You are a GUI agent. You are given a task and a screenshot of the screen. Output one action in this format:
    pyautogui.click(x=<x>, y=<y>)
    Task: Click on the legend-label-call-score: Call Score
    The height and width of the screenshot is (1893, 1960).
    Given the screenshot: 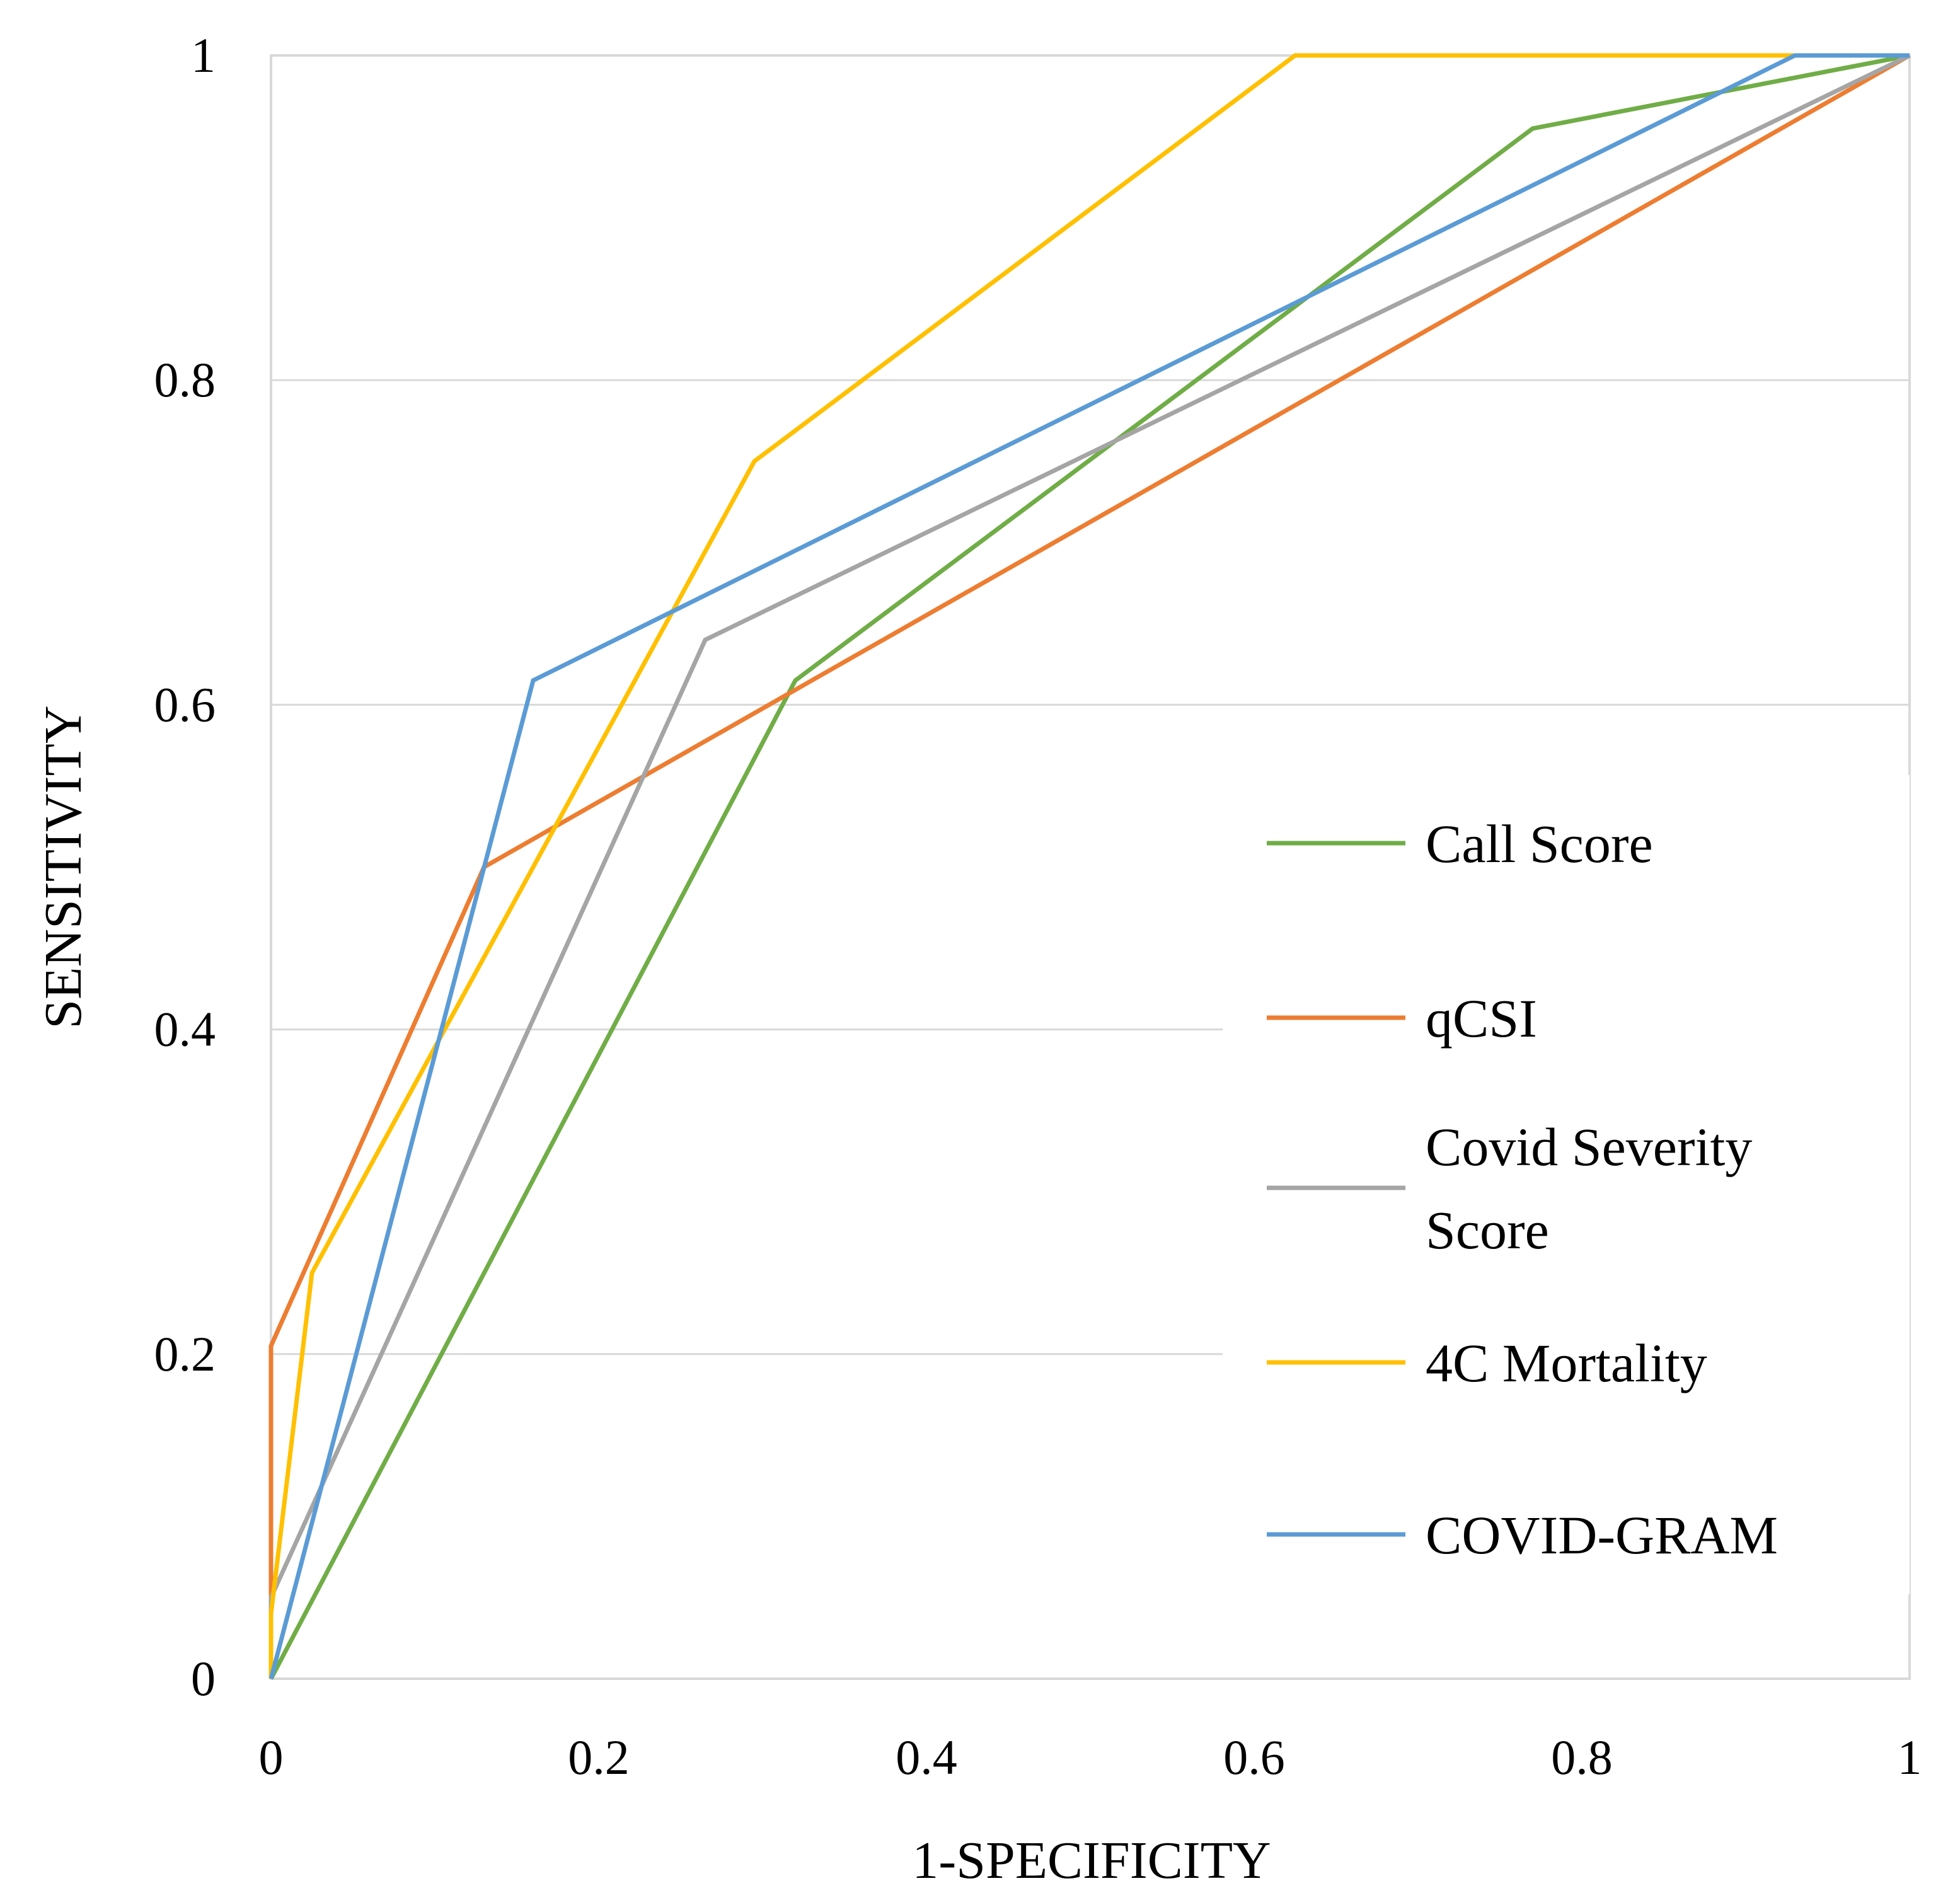 What is the action you would take?
    pyautogui.click(x=1539, y=844)
    